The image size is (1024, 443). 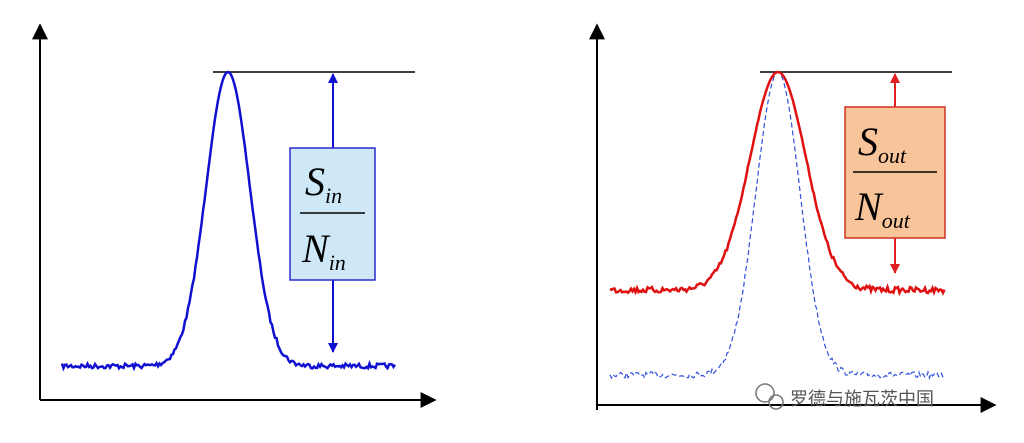 I want to click on watermark: 罗德与施瓦茨中国, so click(x=844, y=396).